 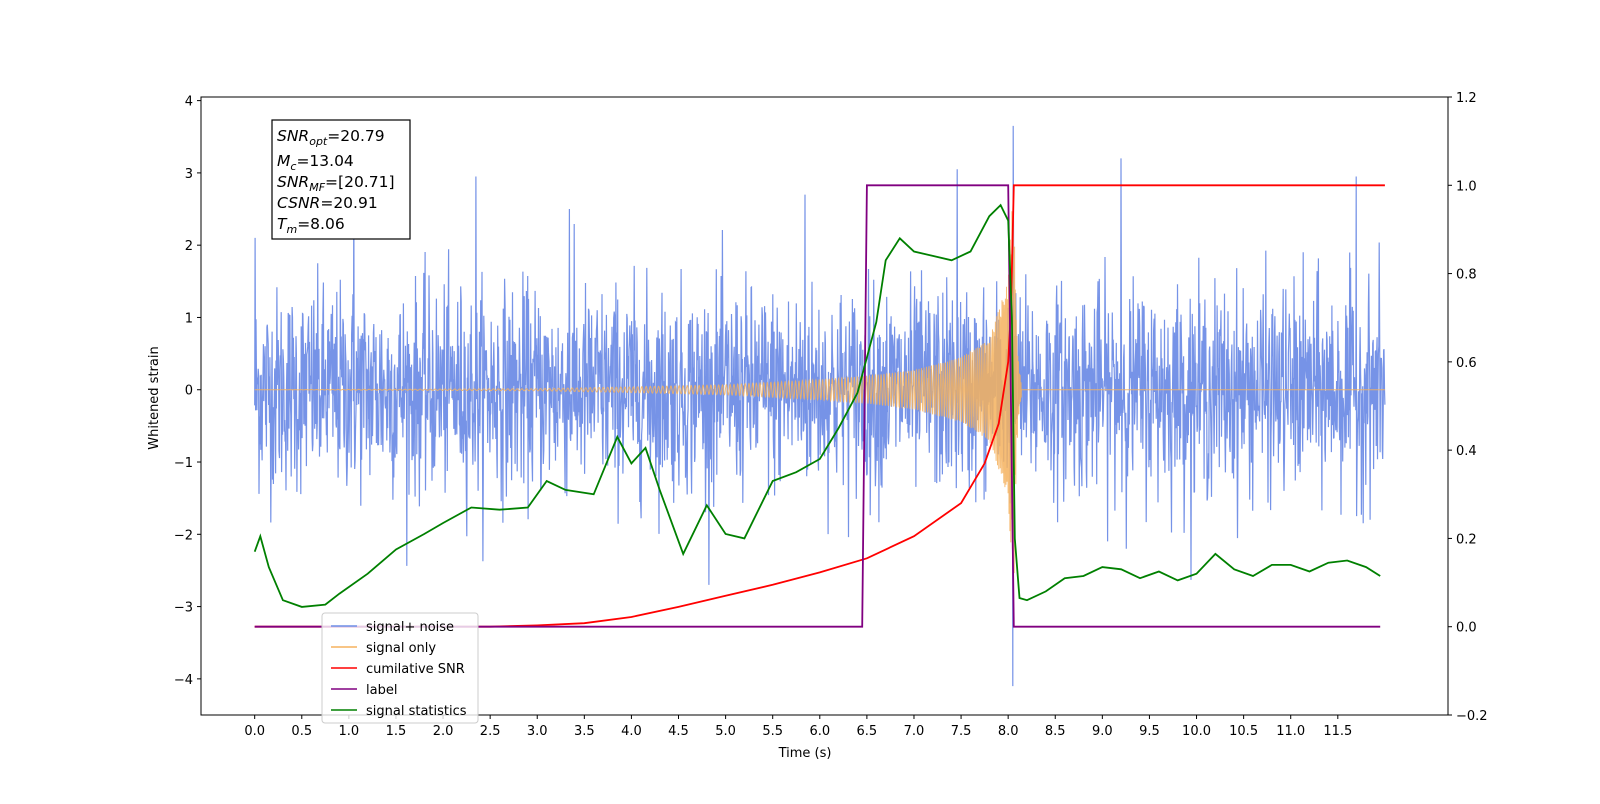 I want to click on y2-tick-label: 1.0, so click(x=1466, y=186).